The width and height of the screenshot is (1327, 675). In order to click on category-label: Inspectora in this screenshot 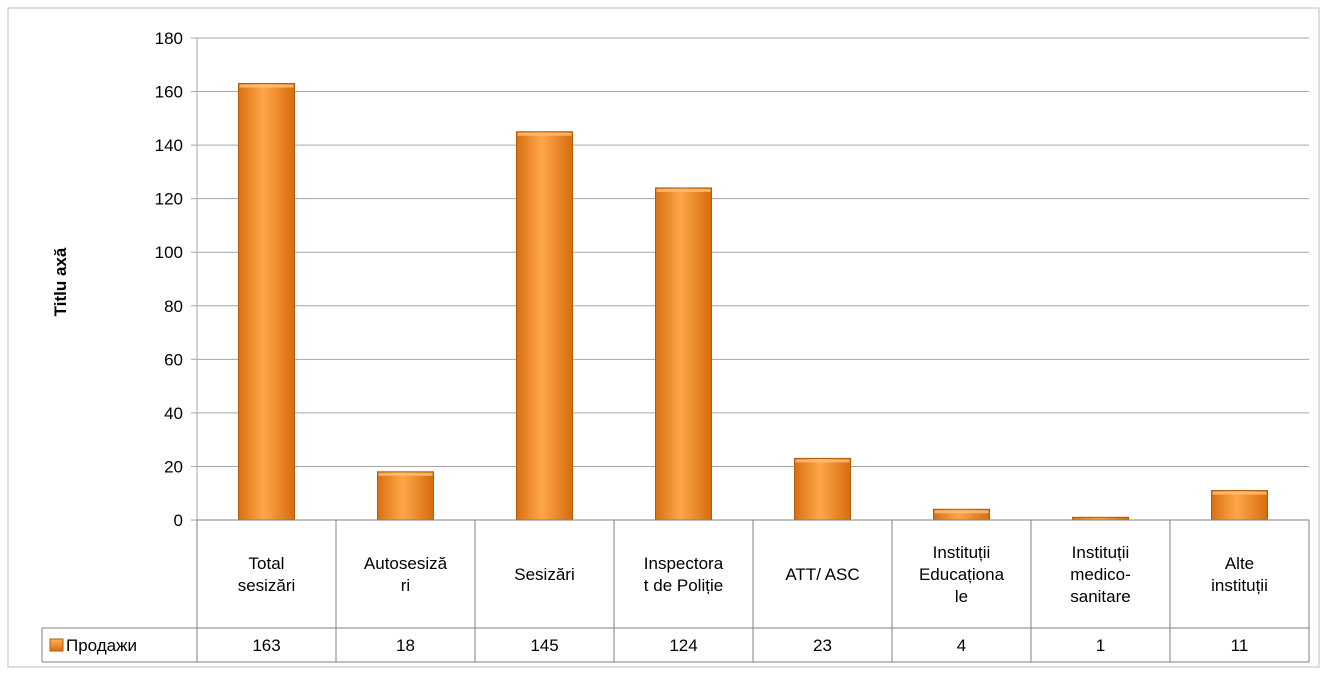, I will do `click(684, 563)`.